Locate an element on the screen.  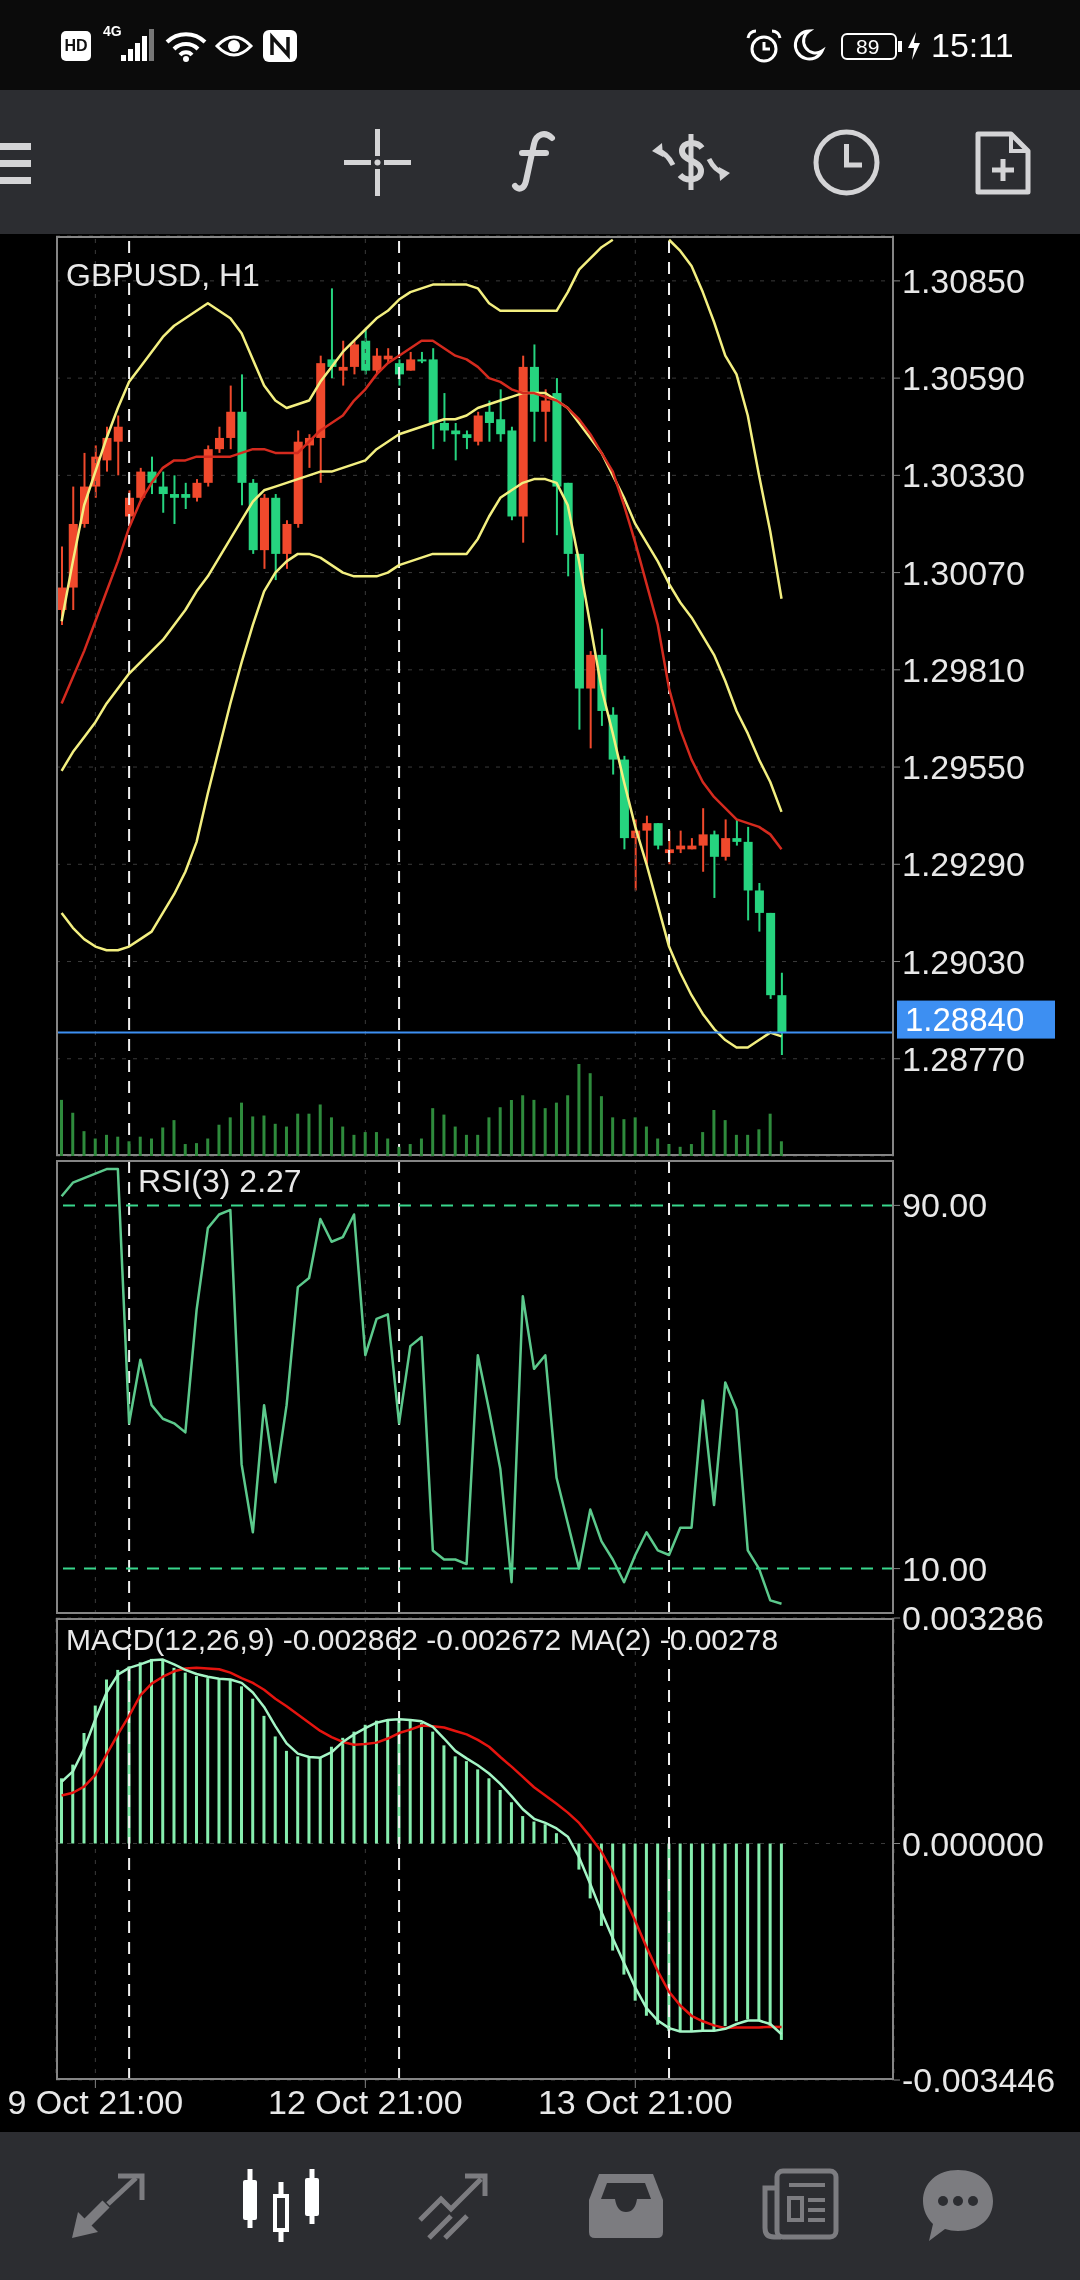
x-tick-label: 12 Oct 21:00 is located at coordinates (365, 2102).